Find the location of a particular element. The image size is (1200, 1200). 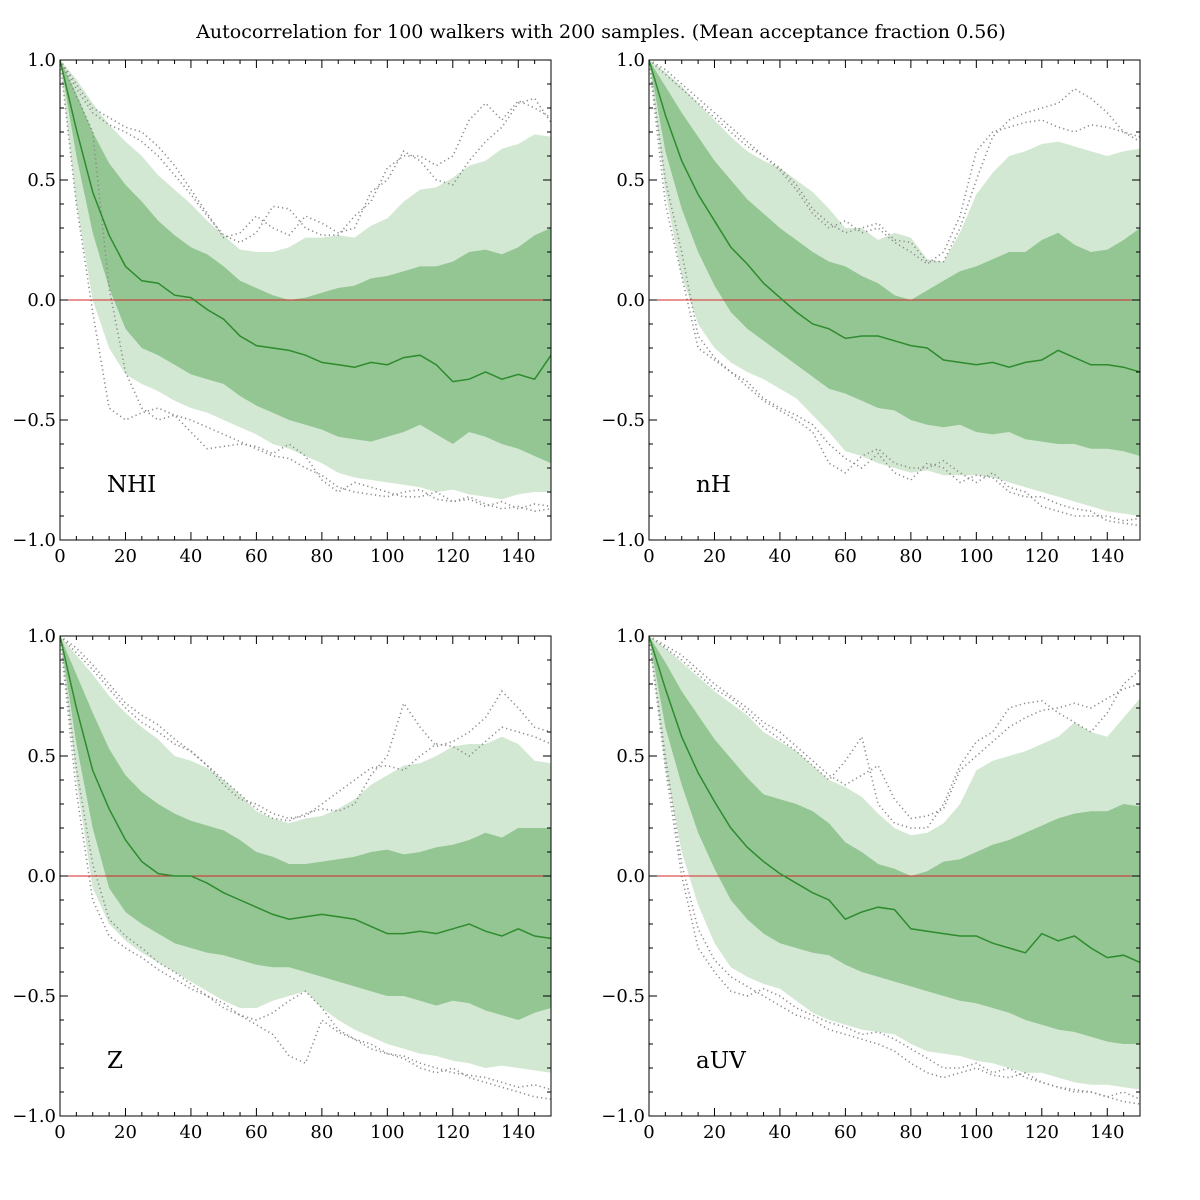

panel-label-auv: aUV is located at coordinates (721, 1061).